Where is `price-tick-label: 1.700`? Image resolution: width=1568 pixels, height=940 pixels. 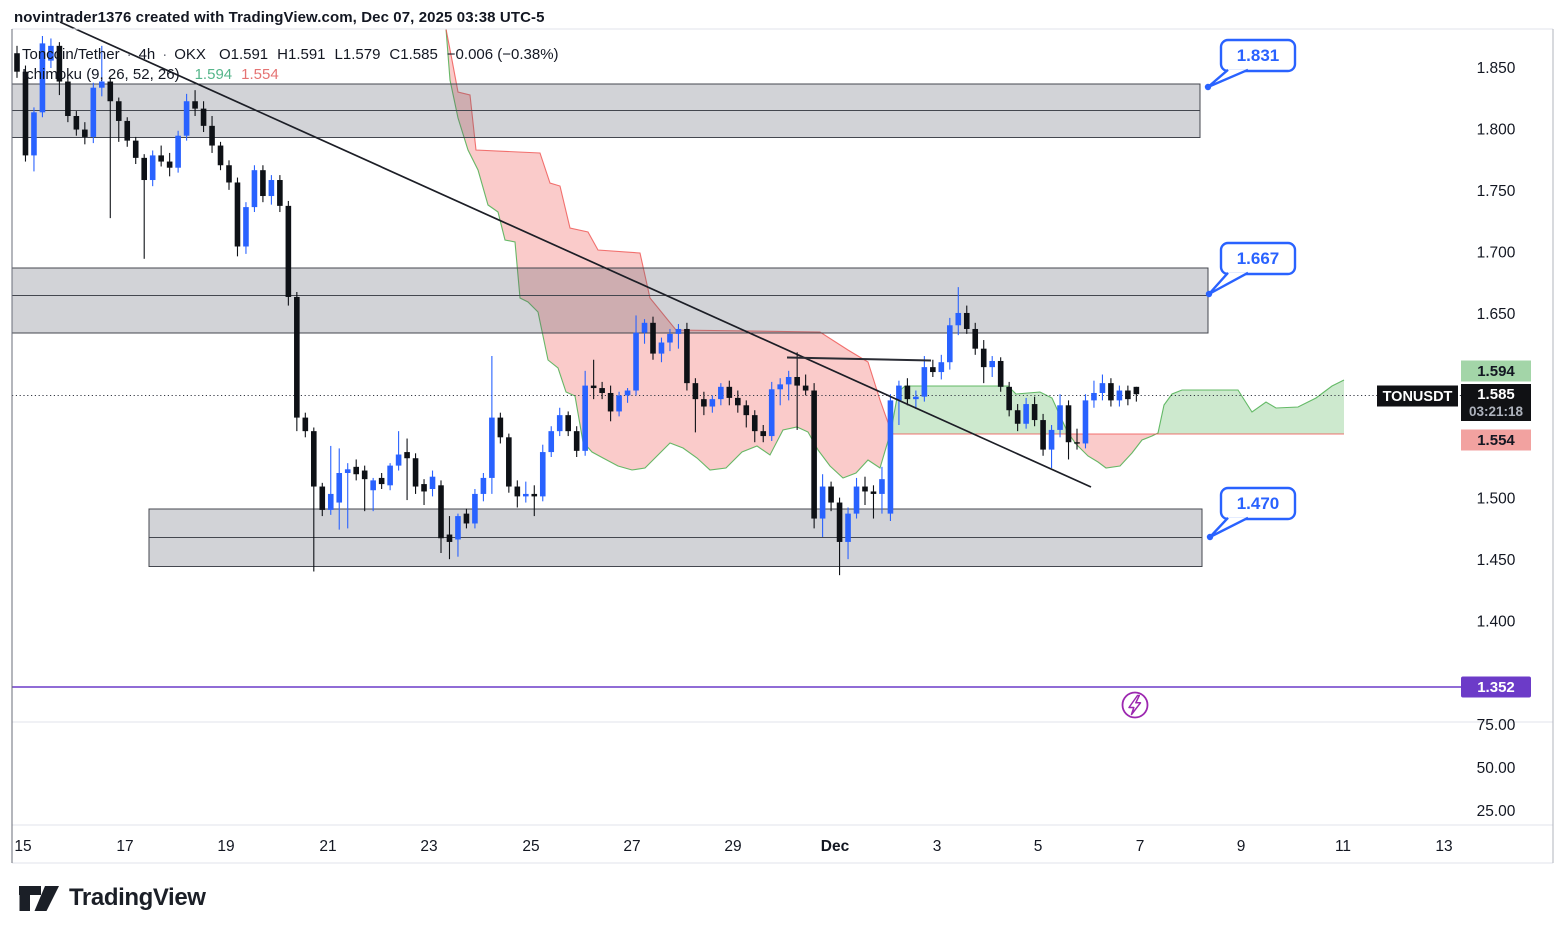 price-tick-label: 1.700 is located at coordinates (1496, 253).